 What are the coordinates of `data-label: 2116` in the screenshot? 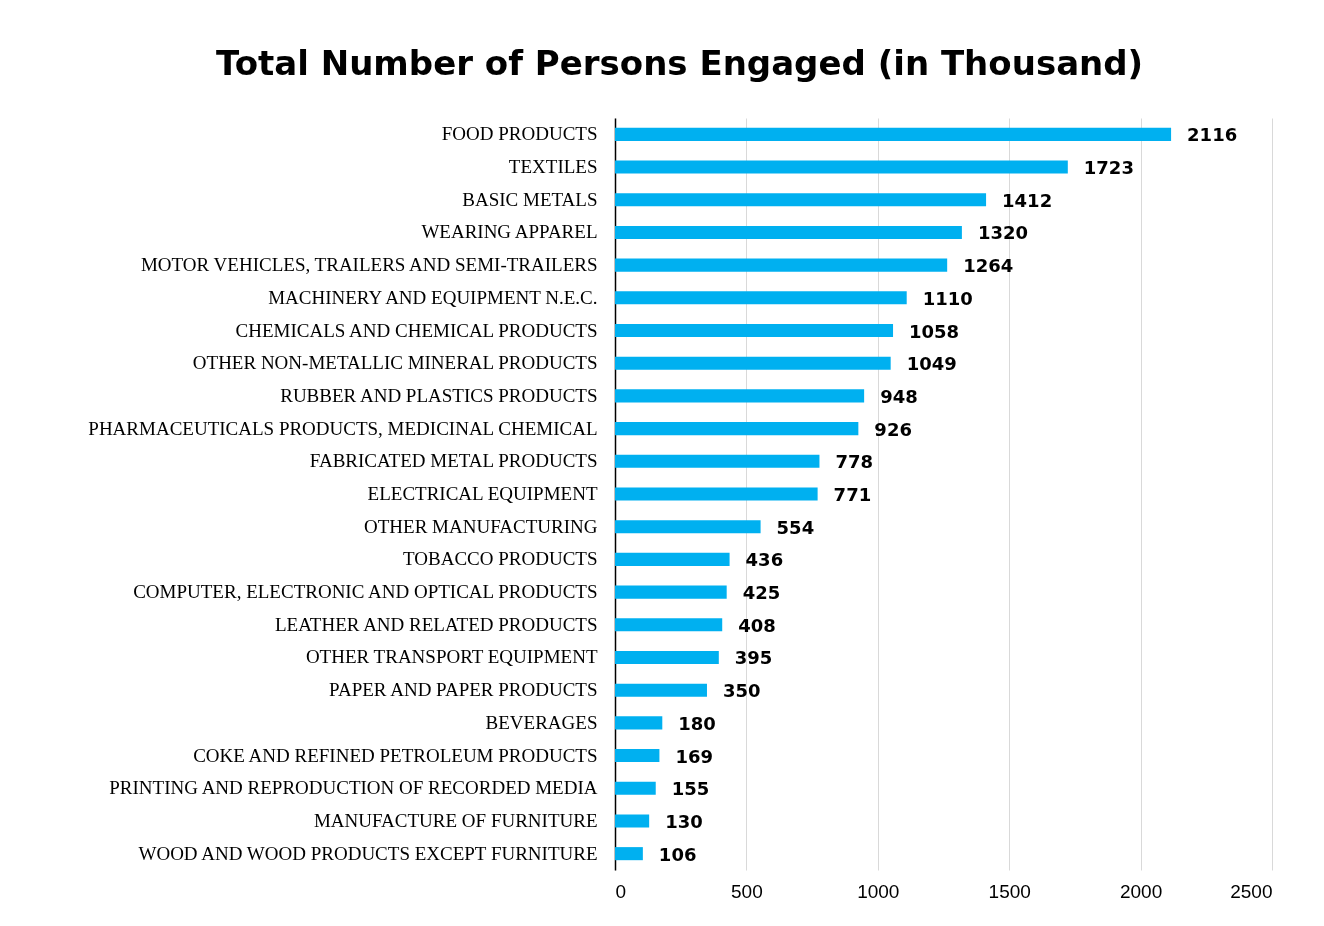 It's located at (1212, 135).